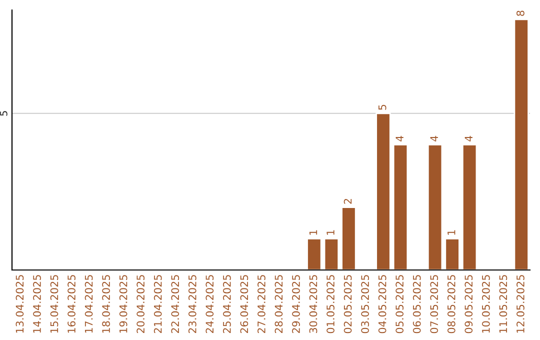 The width and height of the screenshot is (540, 340). Describe the element at coordinates (37, 304) in the screenshot. I see `x-tick-label: 14.04.2025` at that location.